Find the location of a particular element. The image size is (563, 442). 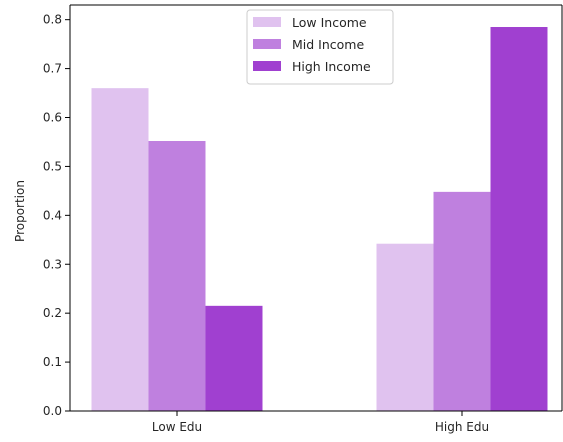

bar-low-income-low-edu is located at coordinates (120, 250).